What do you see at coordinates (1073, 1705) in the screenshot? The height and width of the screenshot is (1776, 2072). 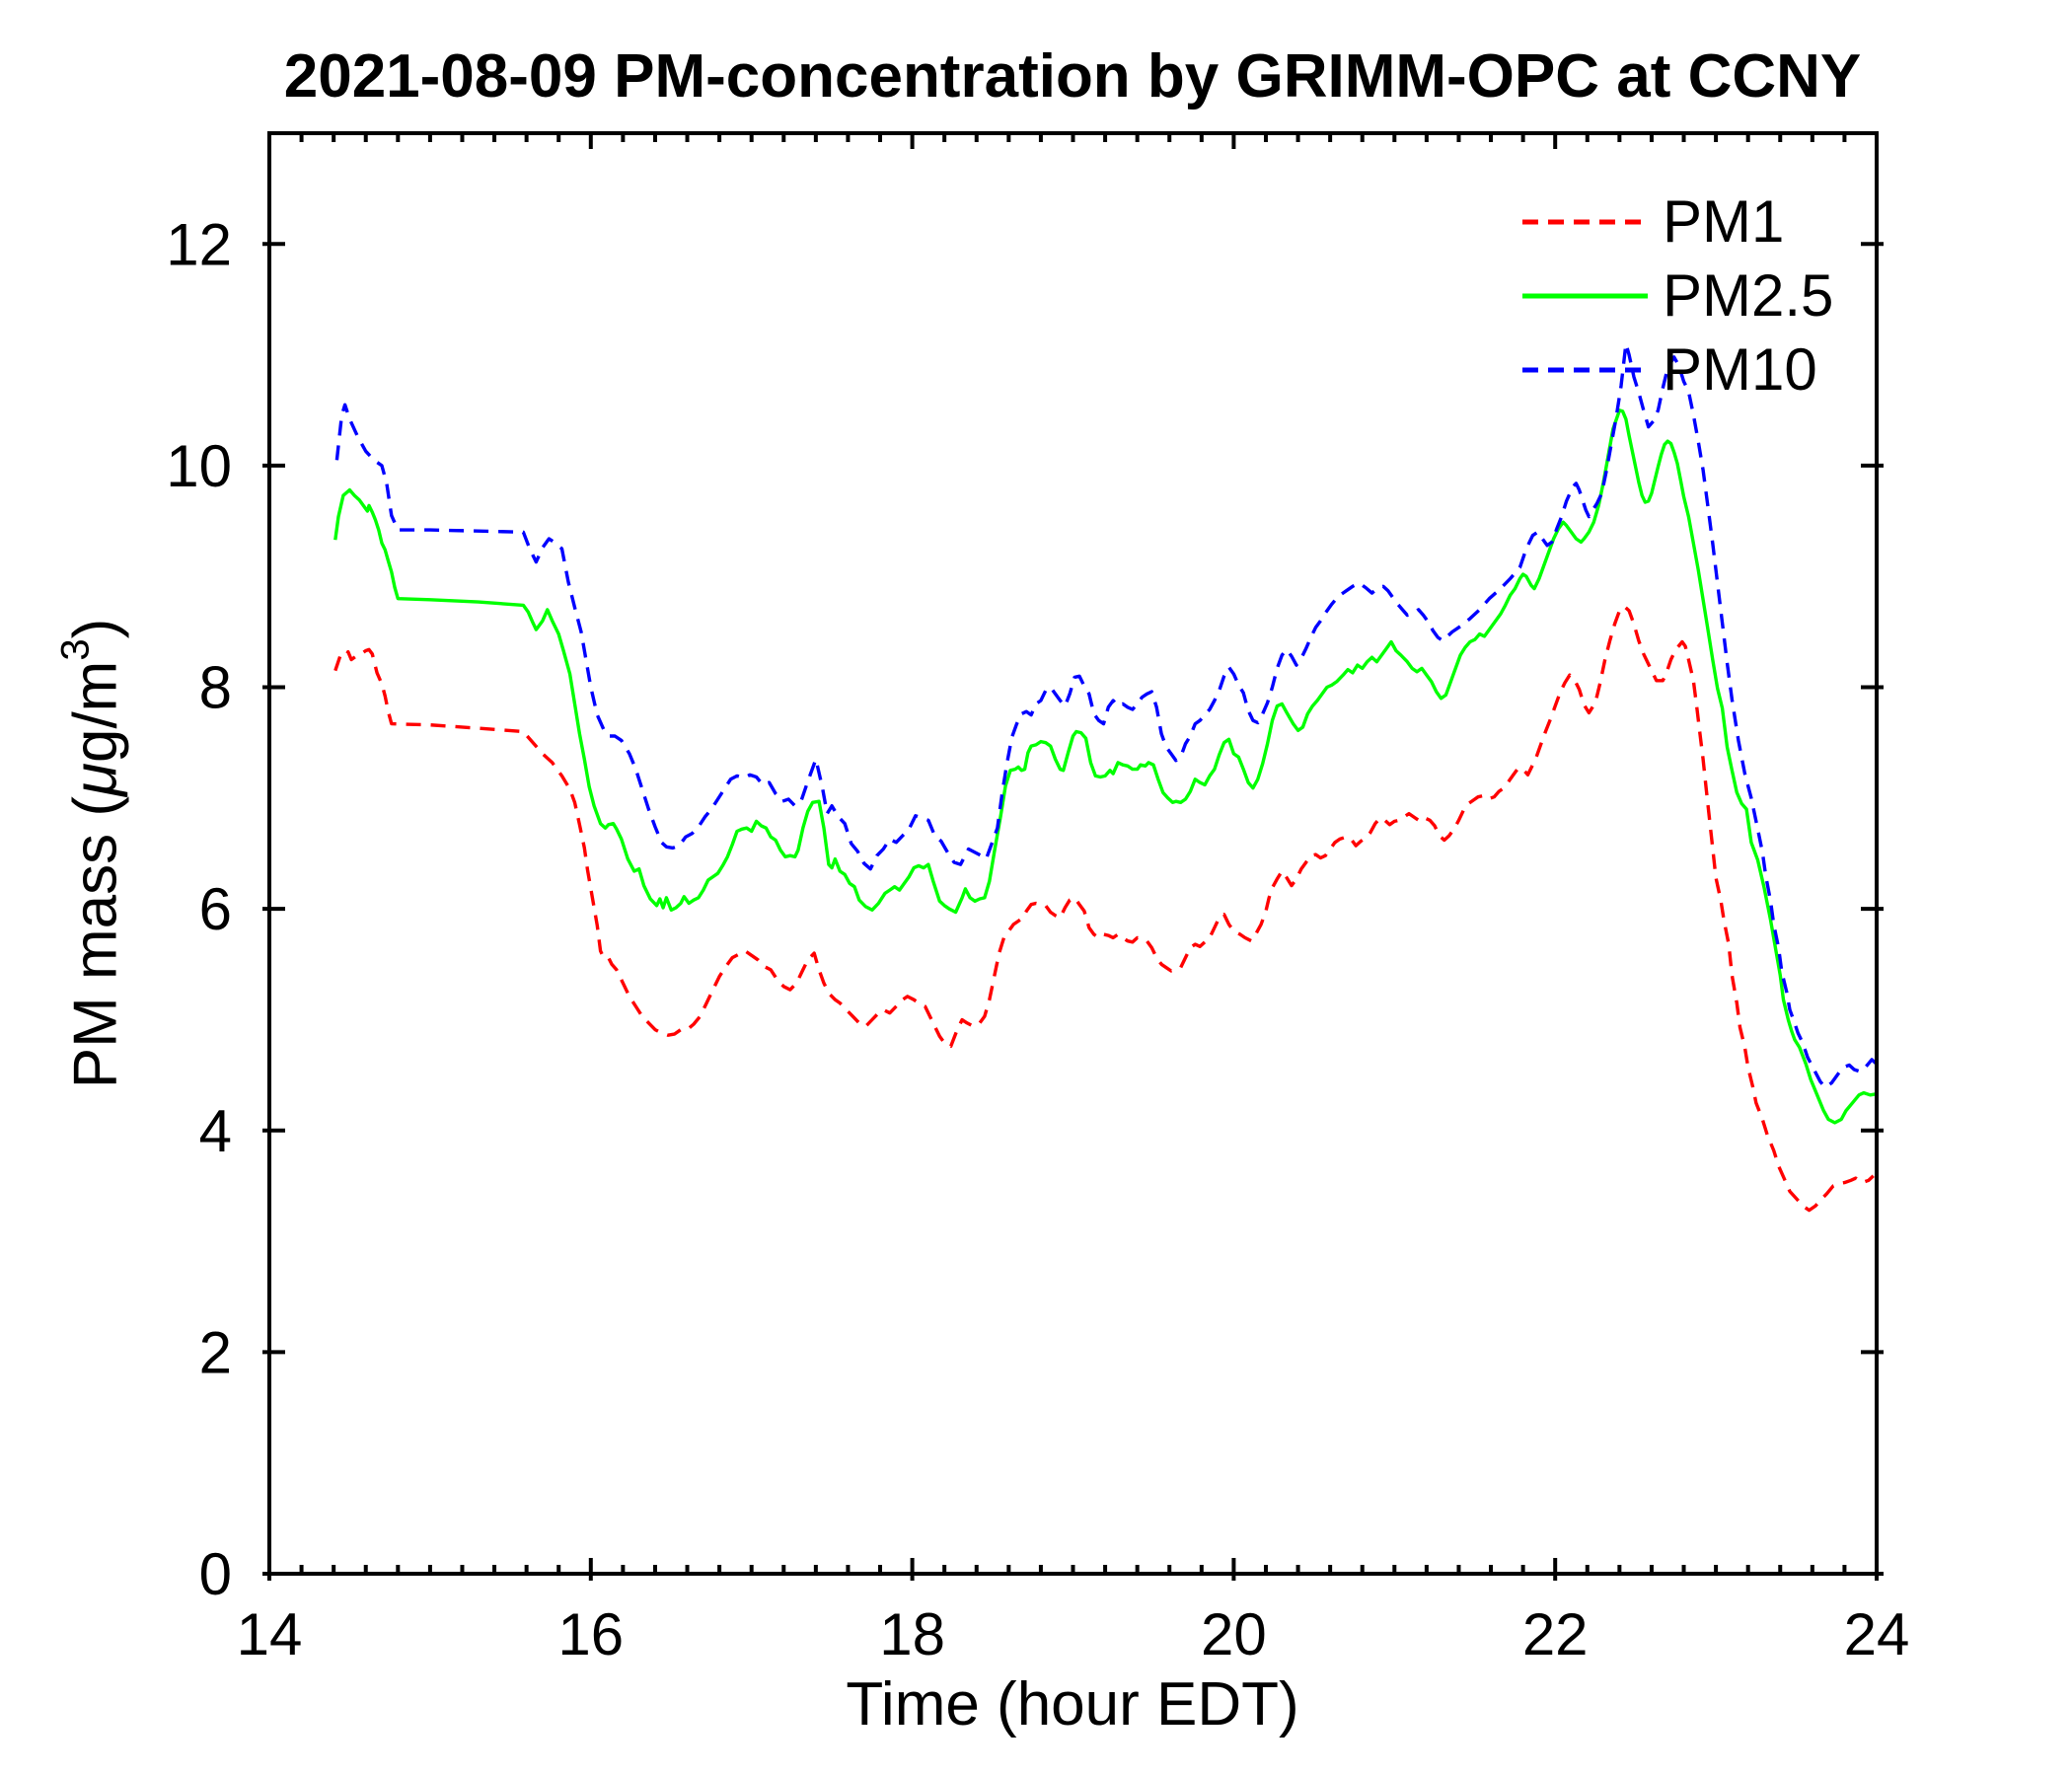 I see `x-axis-label: Time (hour EDT)` at bounding box center [1073, 1705].